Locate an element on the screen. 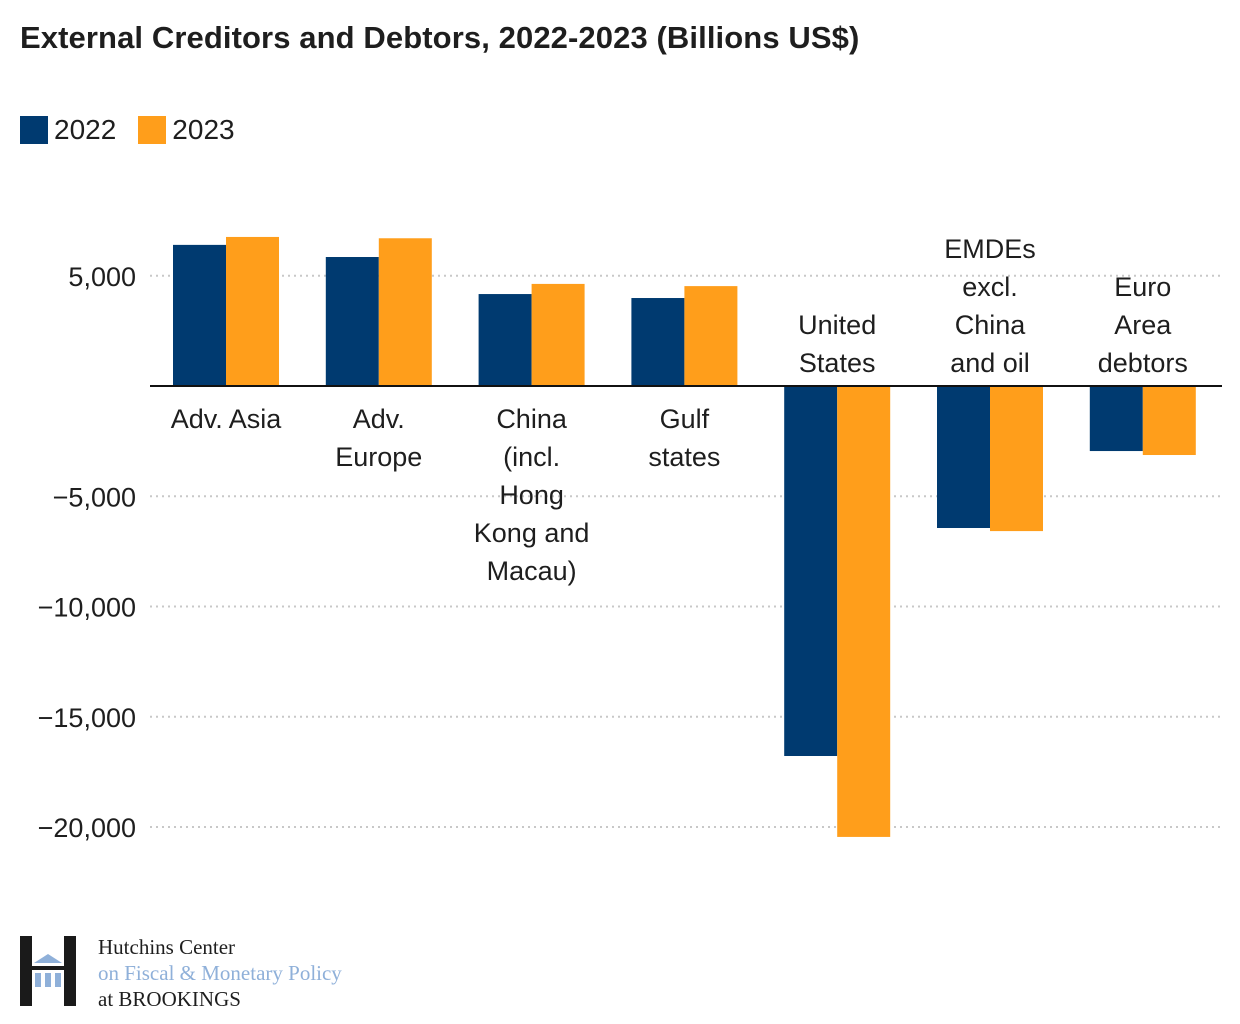  legend-label-2022: 2022 is located at coordinates (85, 129).